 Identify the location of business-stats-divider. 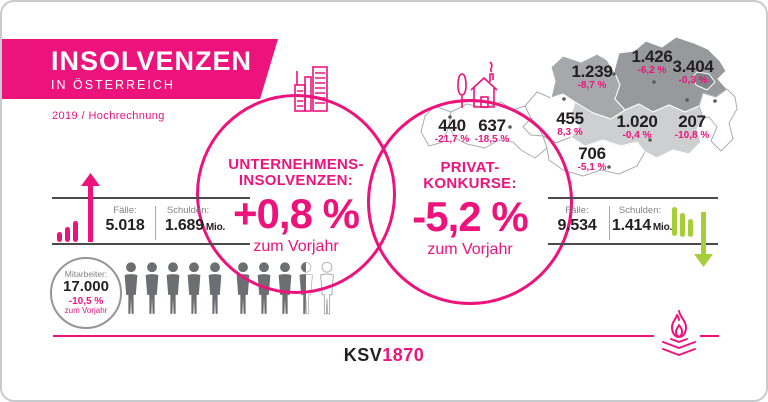
(155, 223).